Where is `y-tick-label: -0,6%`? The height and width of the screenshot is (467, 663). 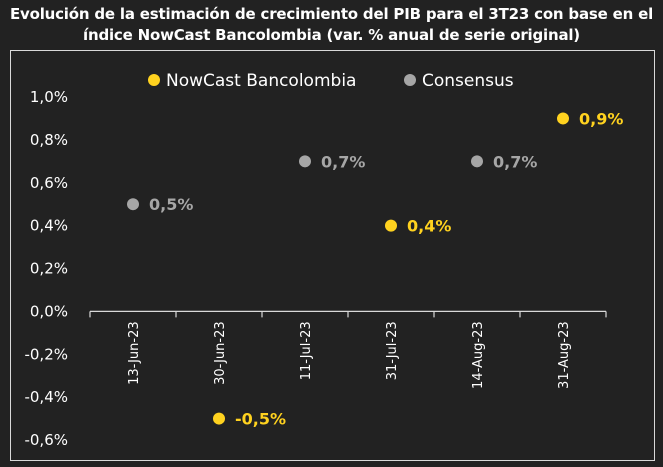
y-tick-label: -0,6% is located at coordinates (46, 440).